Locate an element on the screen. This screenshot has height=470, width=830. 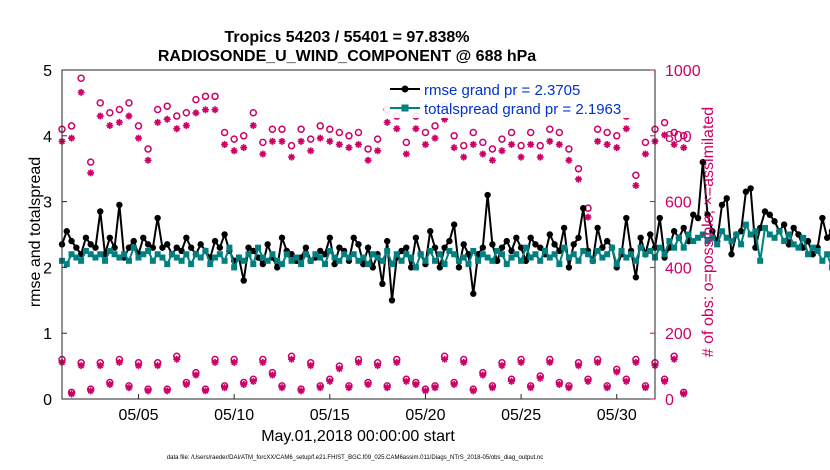
x-tick-label: 05/25 is located at coordinates (521, 415).